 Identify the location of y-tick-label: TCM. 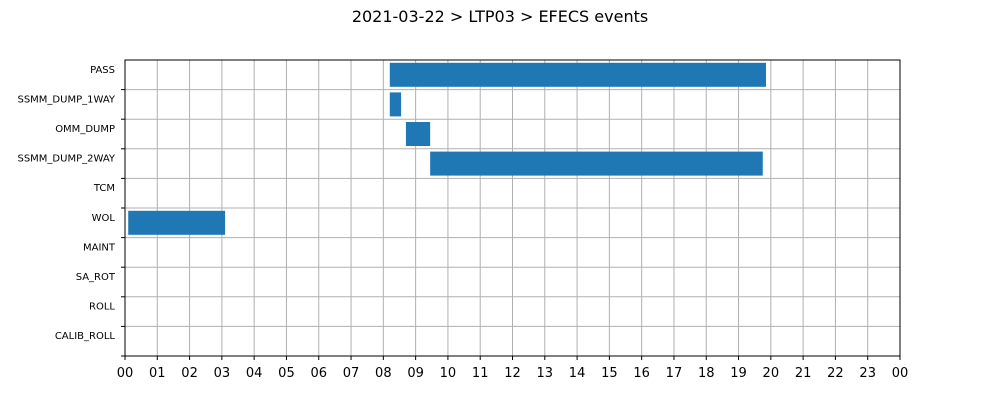
(104, 188).